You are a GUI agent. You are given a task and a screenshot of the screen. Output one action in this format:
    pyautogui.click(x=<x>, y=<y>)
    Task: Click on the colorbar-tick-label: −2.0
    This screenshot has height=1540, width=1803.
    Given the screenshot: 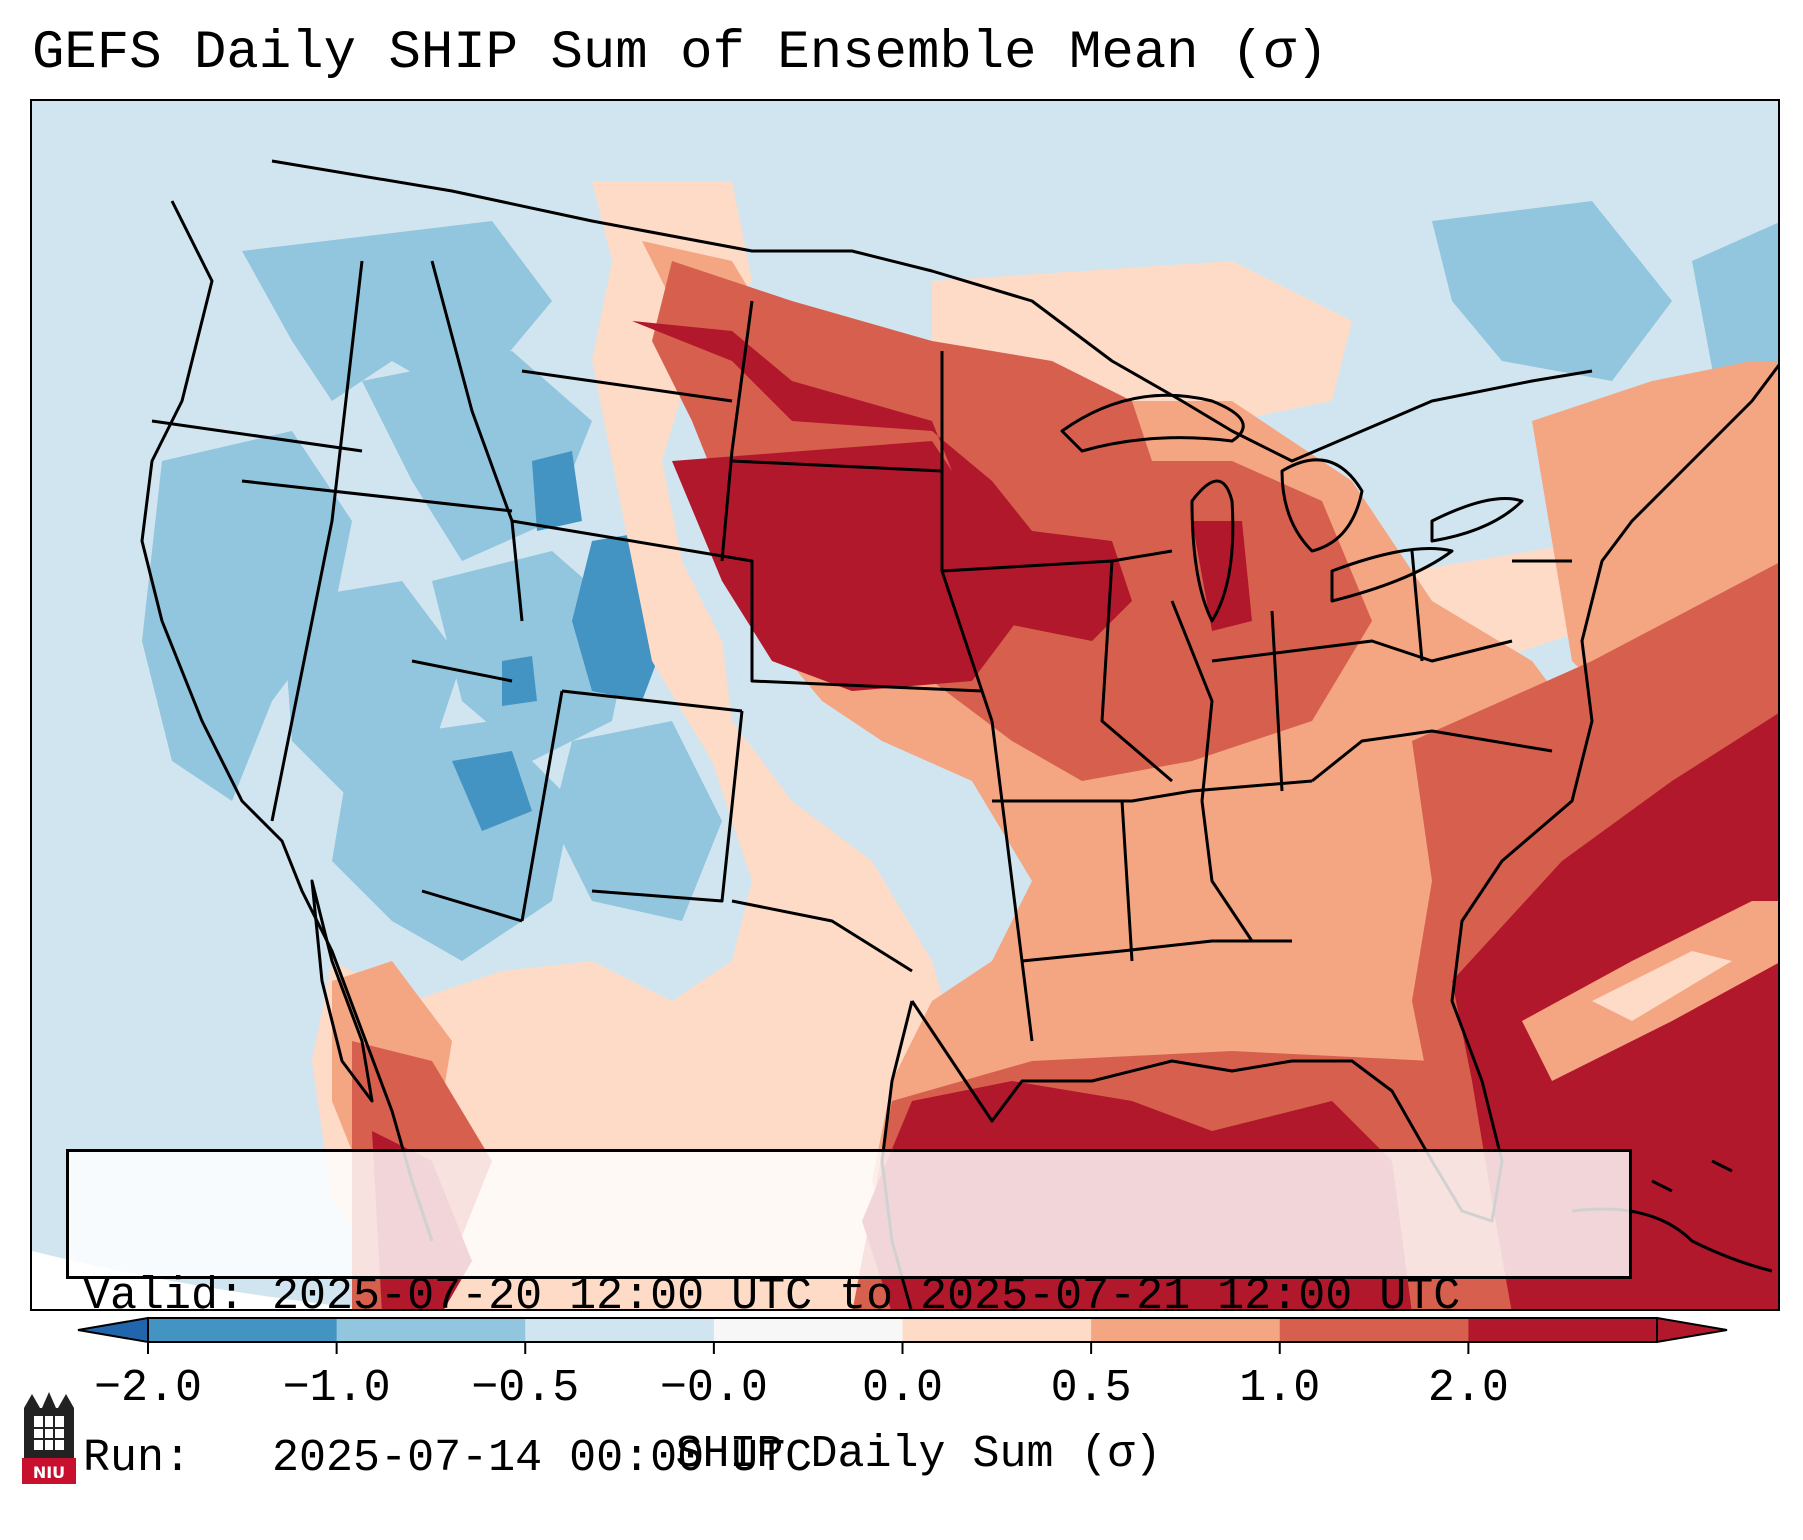 What is the action you would take?
    pyautogui.click(x=148, y=1388)
    